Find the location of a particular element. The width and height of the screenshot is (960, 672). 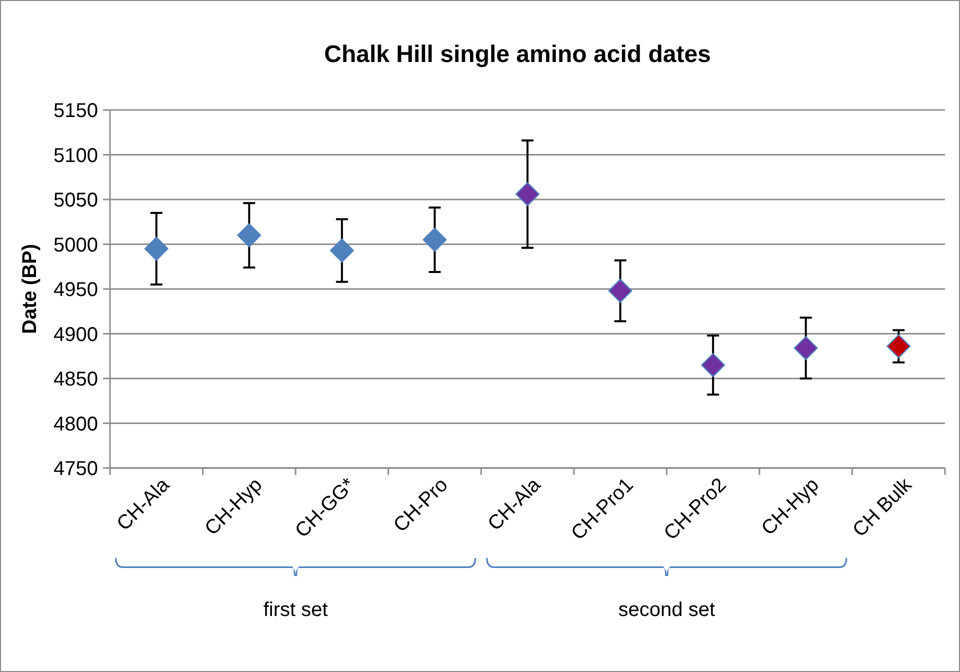

y-tick-label: 4800 is located at coordinates (76, 424).